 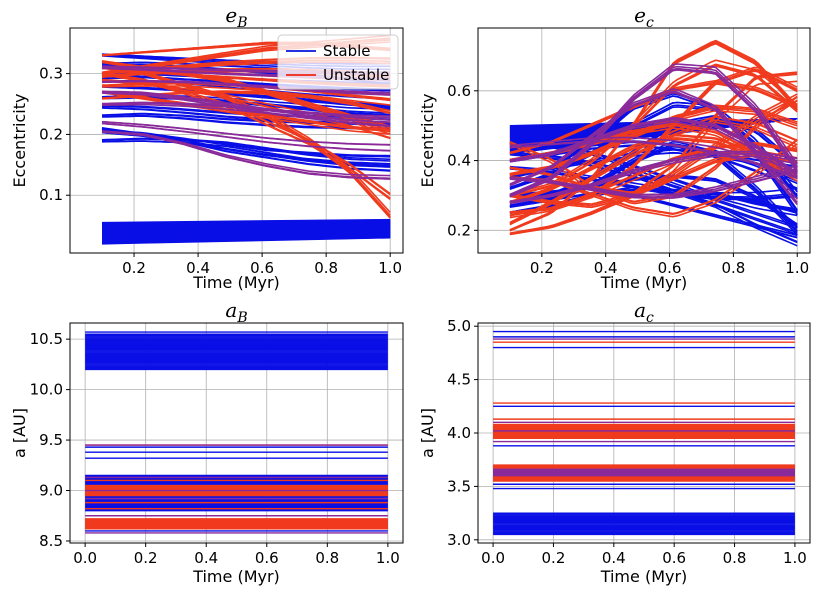 What do you see at coordinates (459, 486) in the screenshot?
I see `y-tick-label: 3.5` at bounding box center [459, 486].